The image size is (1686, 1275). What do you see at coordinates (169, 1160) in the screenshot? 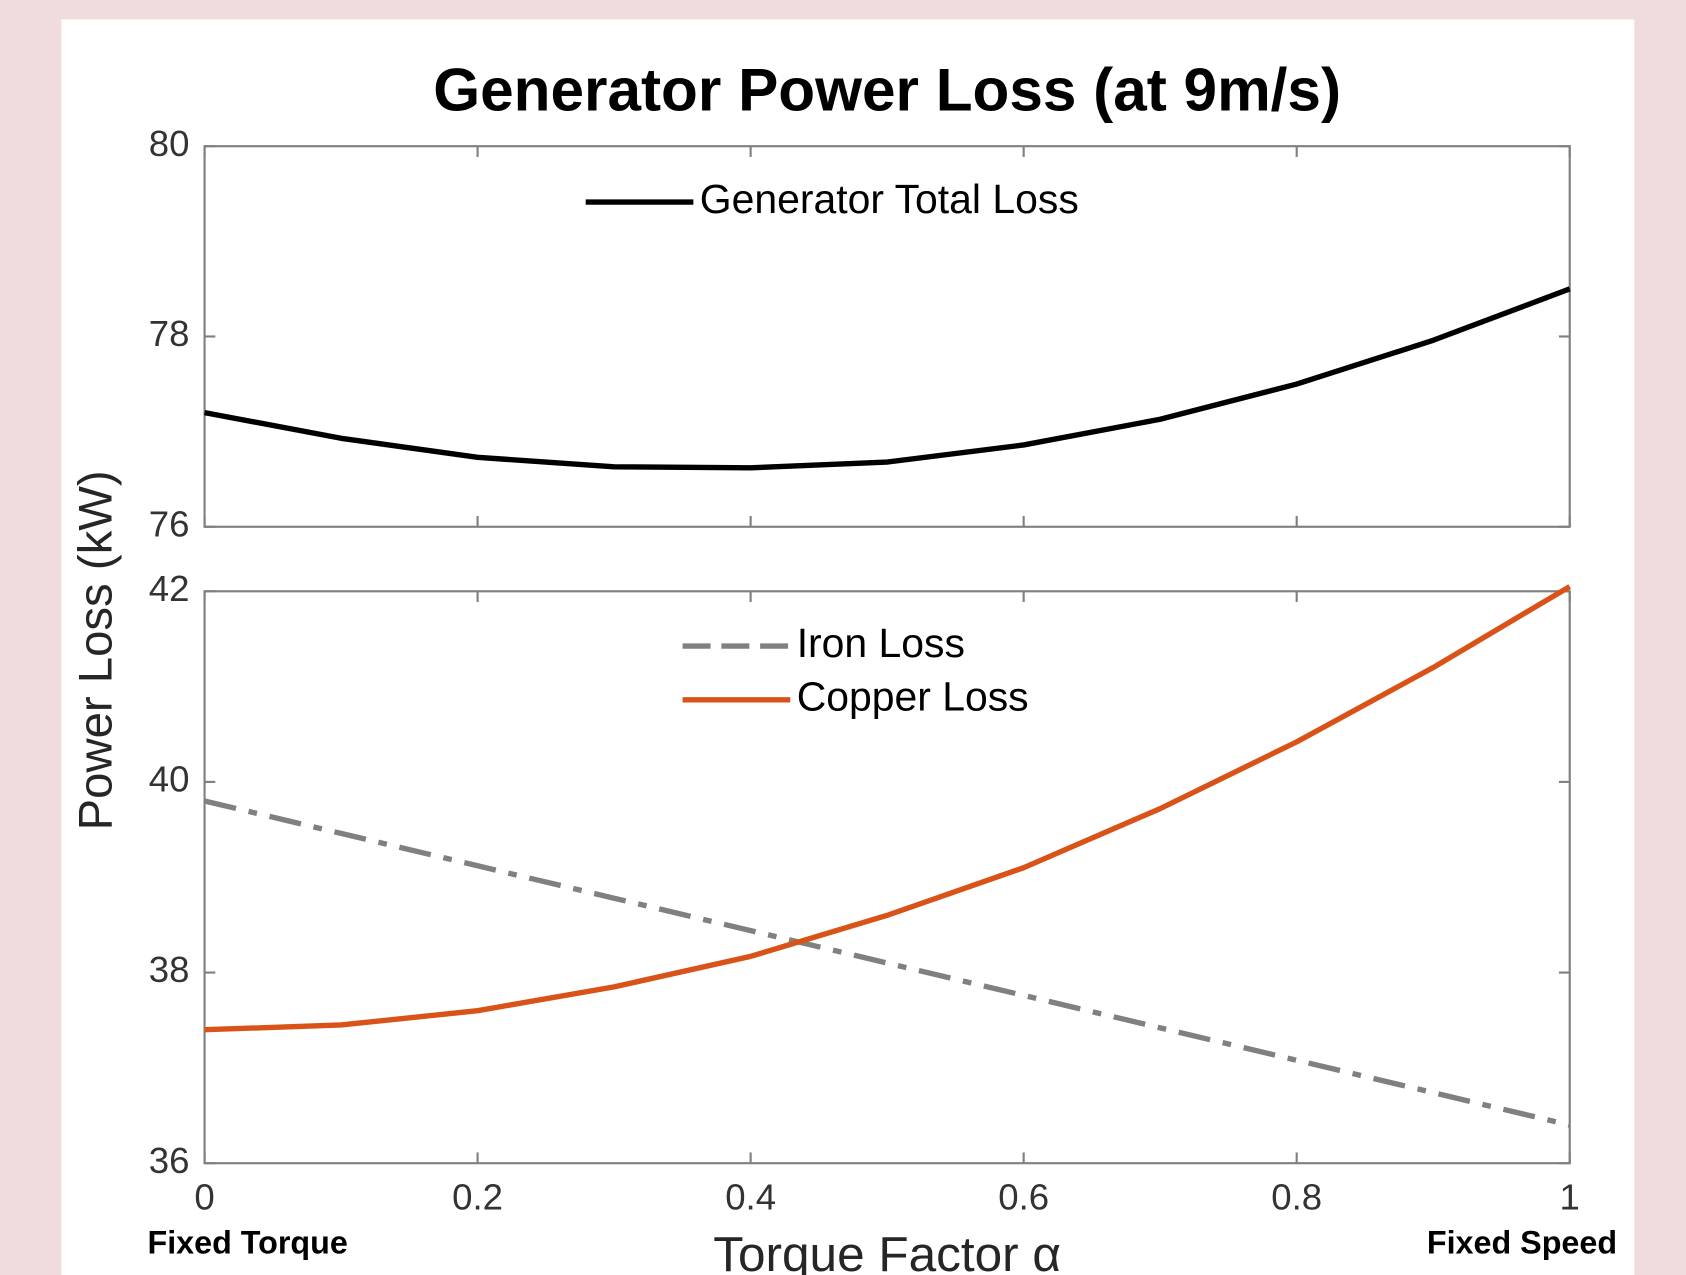
I see `y-tick-label: 36` at bounding box center [169, 1160].